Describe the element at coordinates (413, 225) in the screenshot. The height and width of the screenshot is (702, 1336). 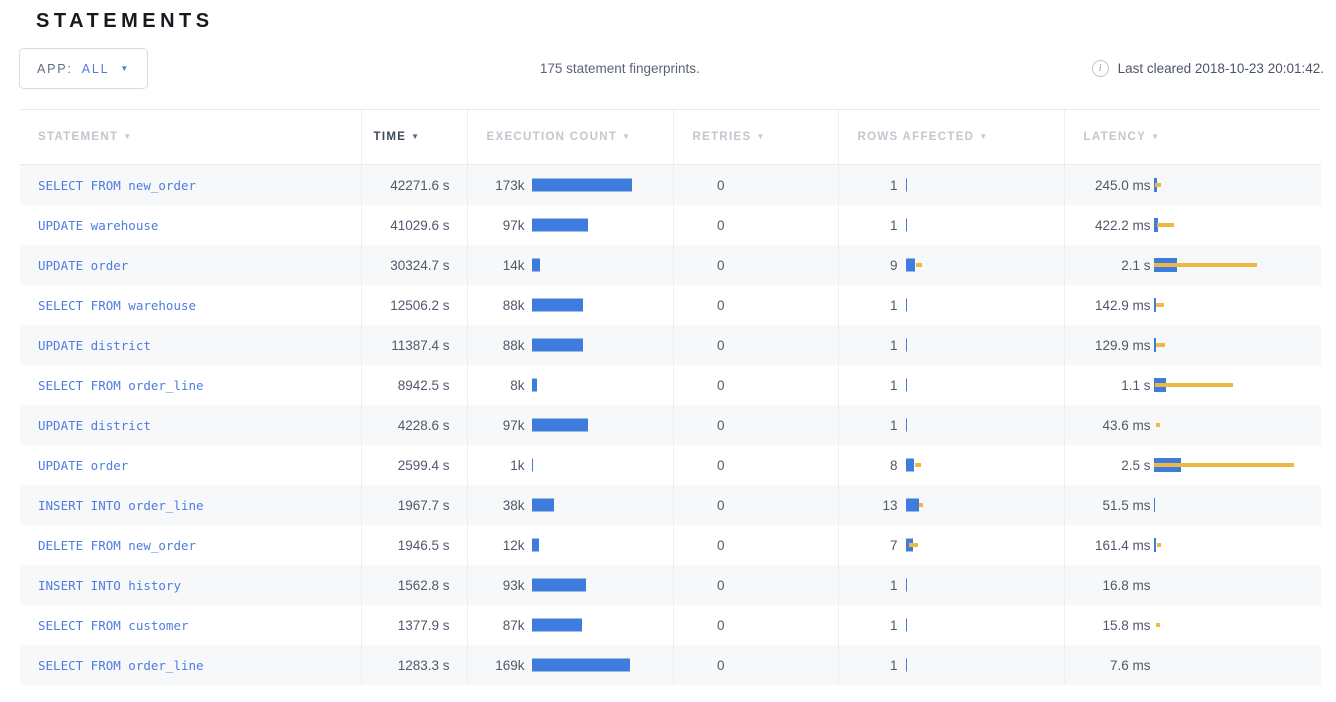
I see `time-cell: 41029.6 s` at that location.